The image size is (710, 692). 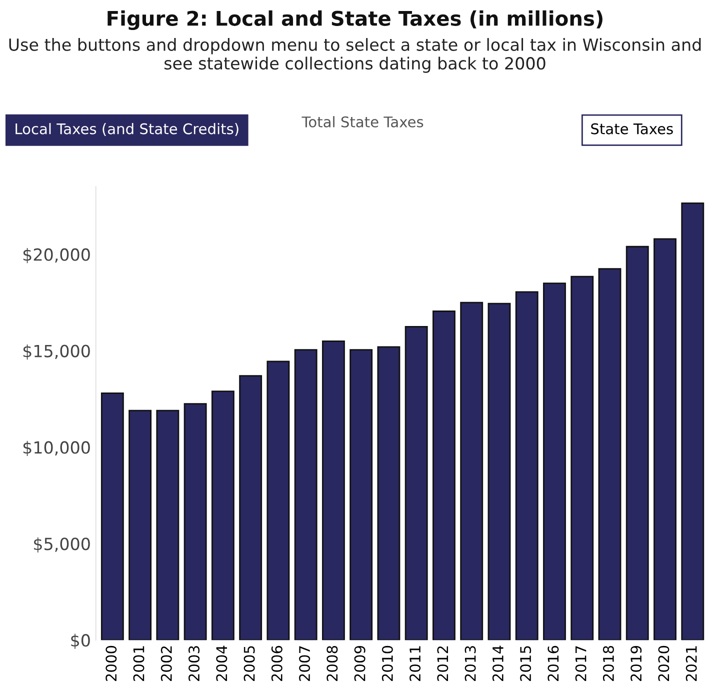 What do you see at coordinates (111, 664) in the screenshot?
I see `x-tick-label: 2000` at bounding box center [111, 664].